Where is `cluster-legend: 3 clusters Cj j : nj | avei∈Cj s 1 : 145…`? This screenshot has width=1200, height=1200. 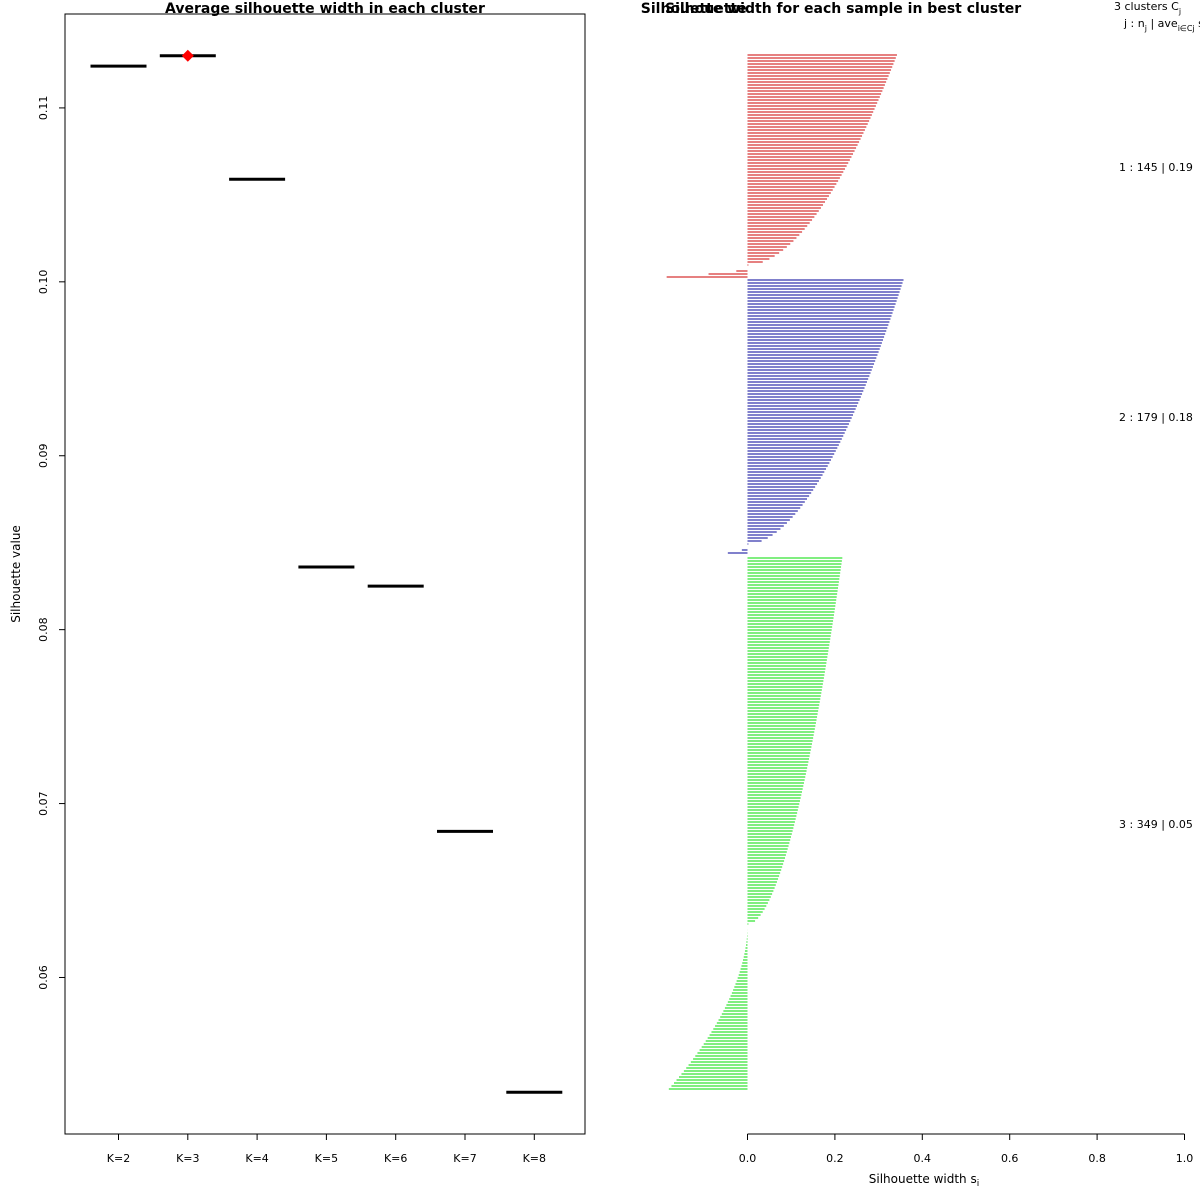 cluster-legend: 3 clusters Cj j : nj | avei∈Cj s 1 : 145… is located at coordinates (1157, 415).